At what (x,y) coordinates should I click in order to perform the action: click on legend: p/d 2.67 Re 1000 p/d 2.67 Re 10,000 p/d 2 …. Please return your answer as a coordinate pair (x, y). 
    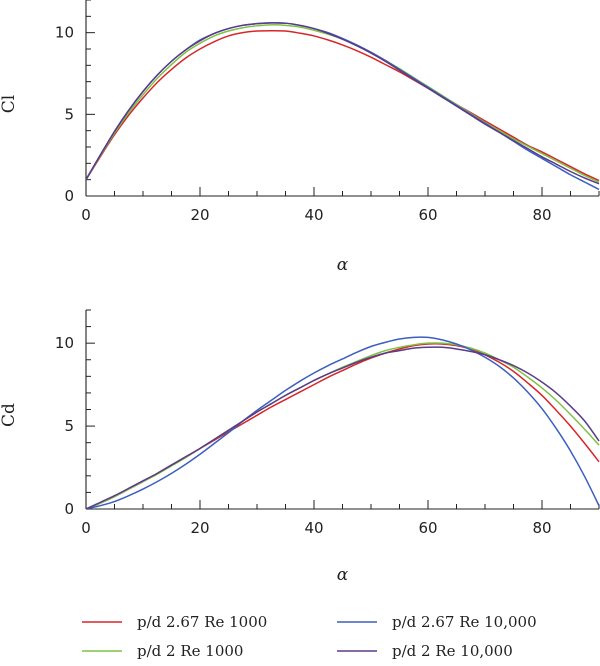
    Looking at the image, I should click on (309, 636).